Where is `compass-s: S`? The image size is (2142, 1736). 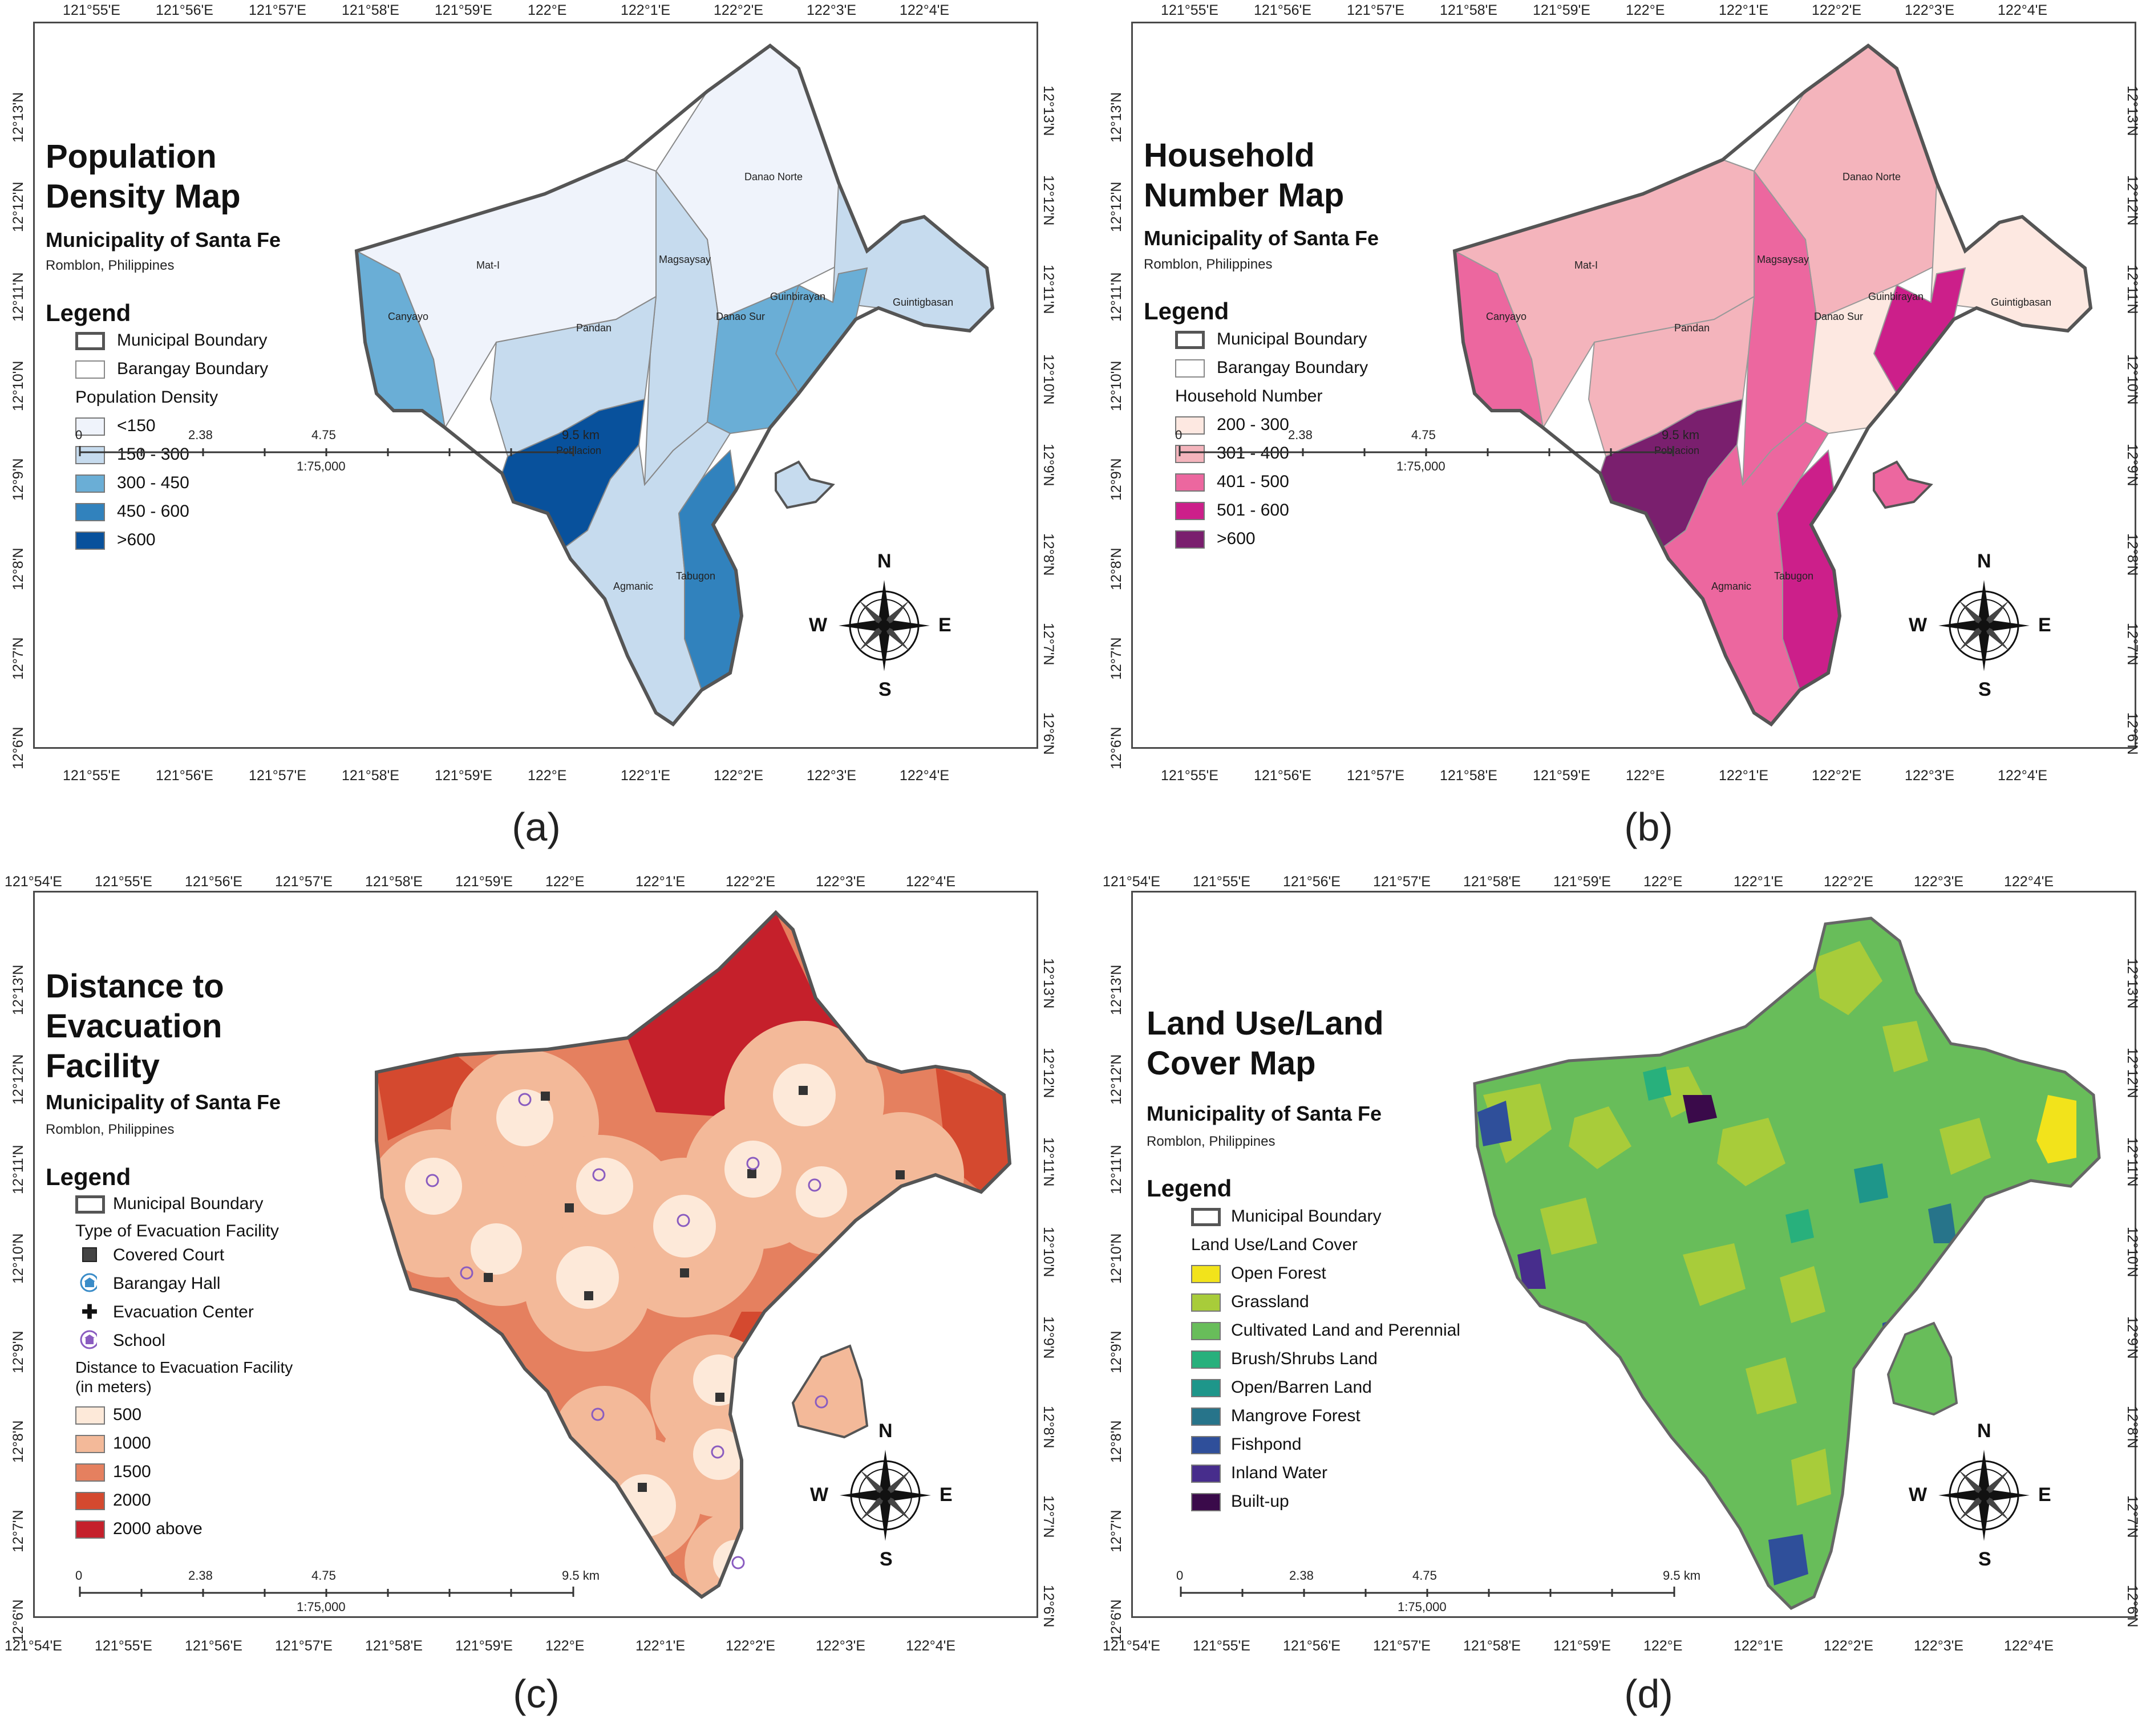 compass-s: S is located at coordinates (1984, 690).